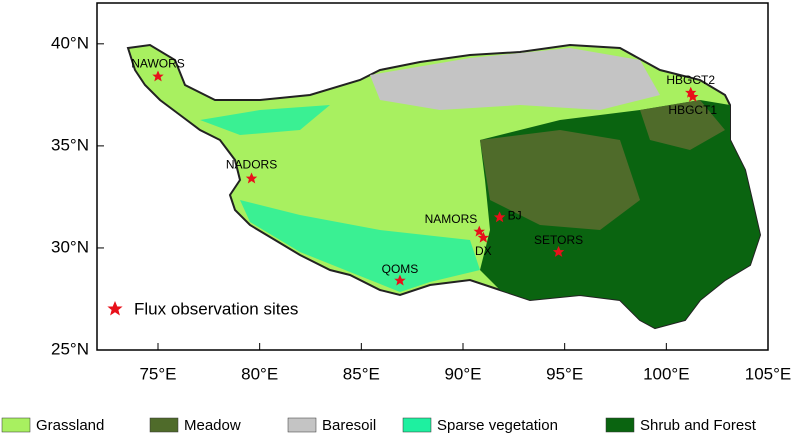  I want to click on site-label: SETORS, so click(558, 240).